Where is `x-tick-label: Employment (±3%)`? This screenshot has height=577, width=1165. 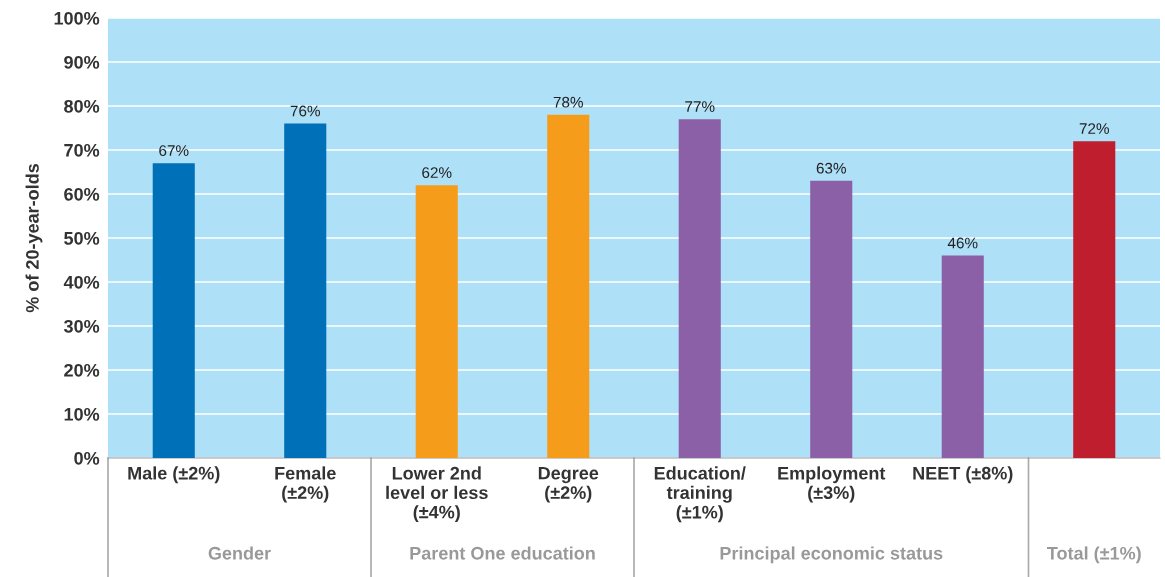 x-tick-label: Employment (±3%) is located at coordinates (832, 484).